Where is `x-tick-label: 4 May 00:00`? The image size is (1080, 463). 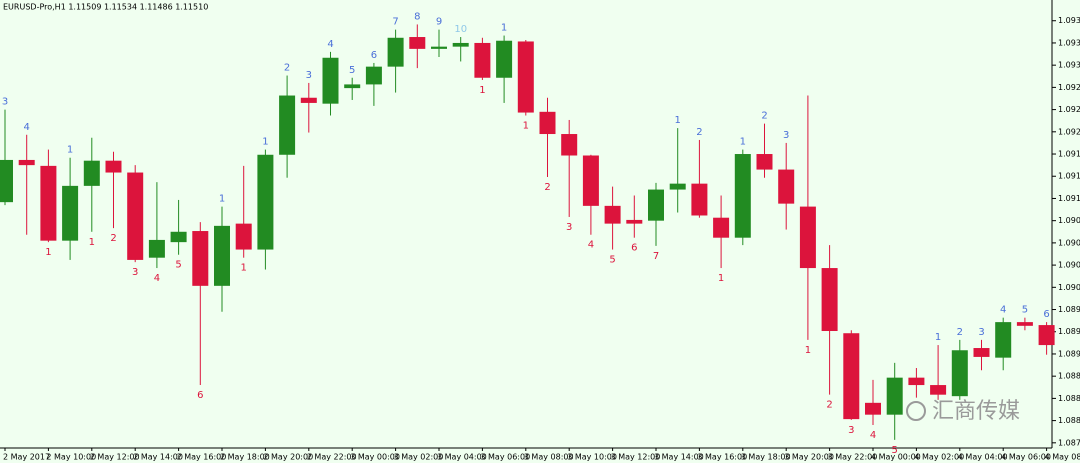 x-tick-label: 4 May 00:00 is located at coordinates (896, 457).